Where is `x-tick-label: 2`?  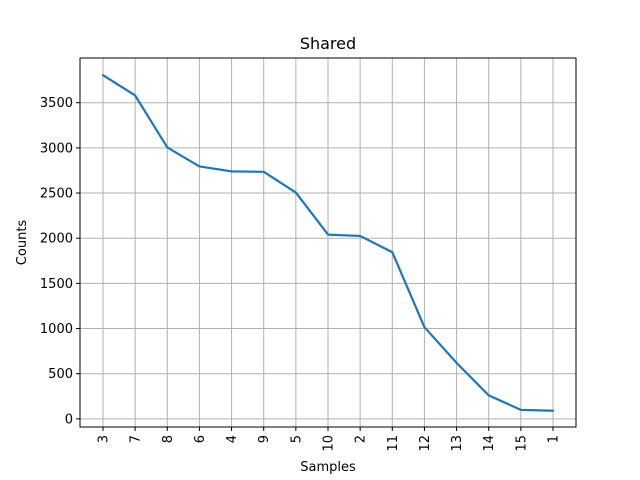 x-tick-label: 2 is located at coordinates (361, 439).